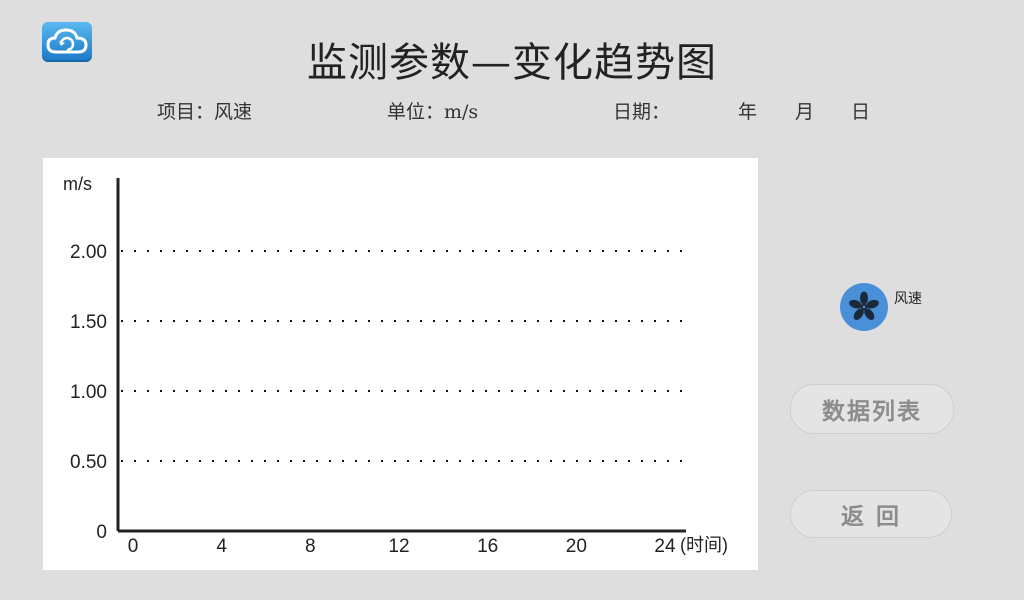  I want to click on x-tick-label: 24, so click(665, 546).